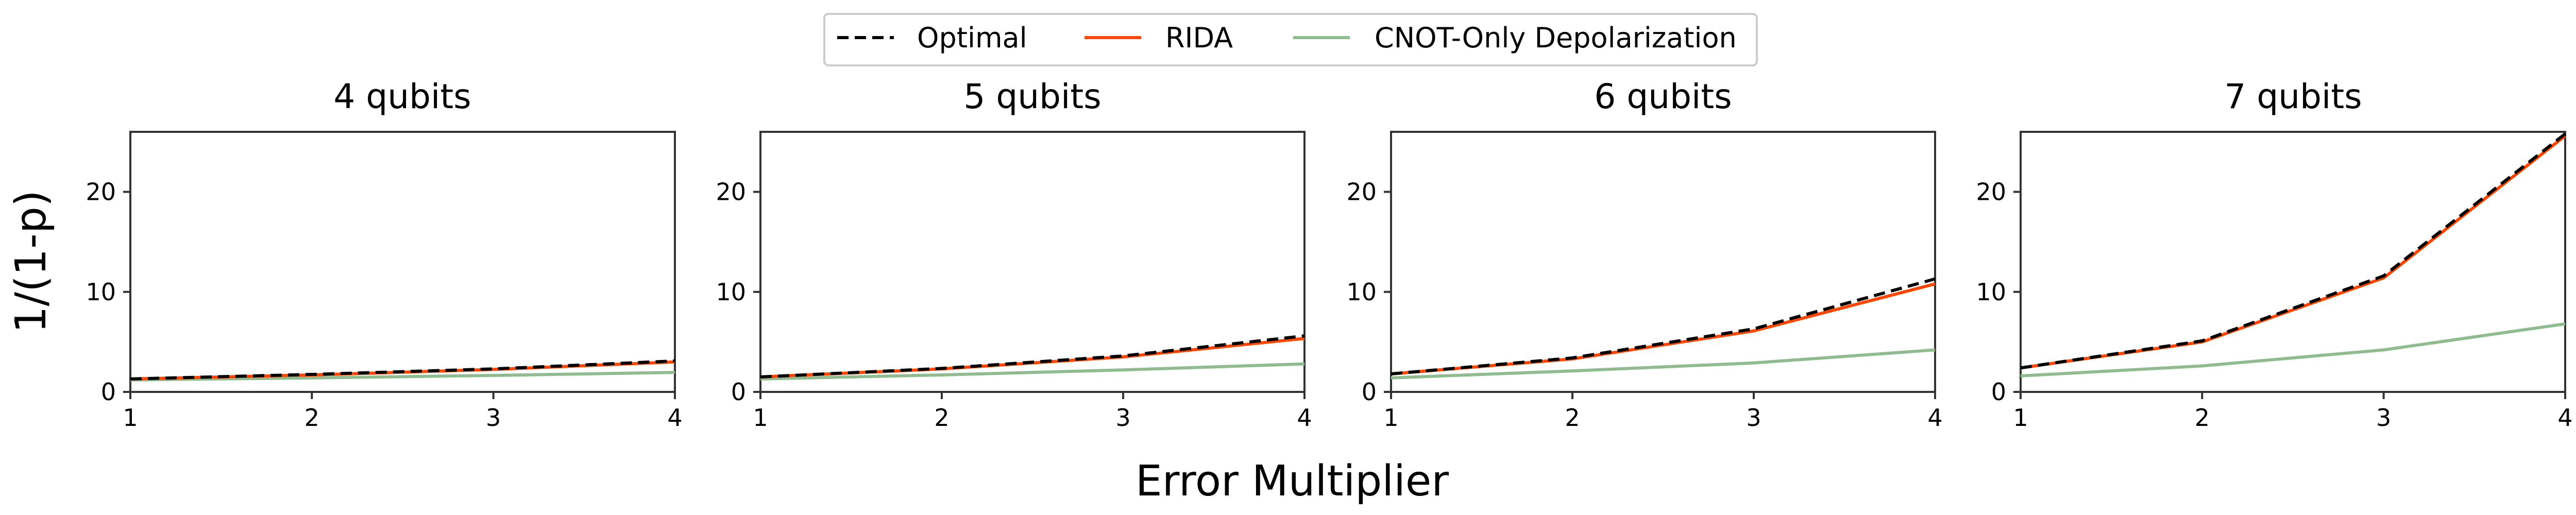  I want to click on panel-title: 6 qubits, so click(1663, 96).